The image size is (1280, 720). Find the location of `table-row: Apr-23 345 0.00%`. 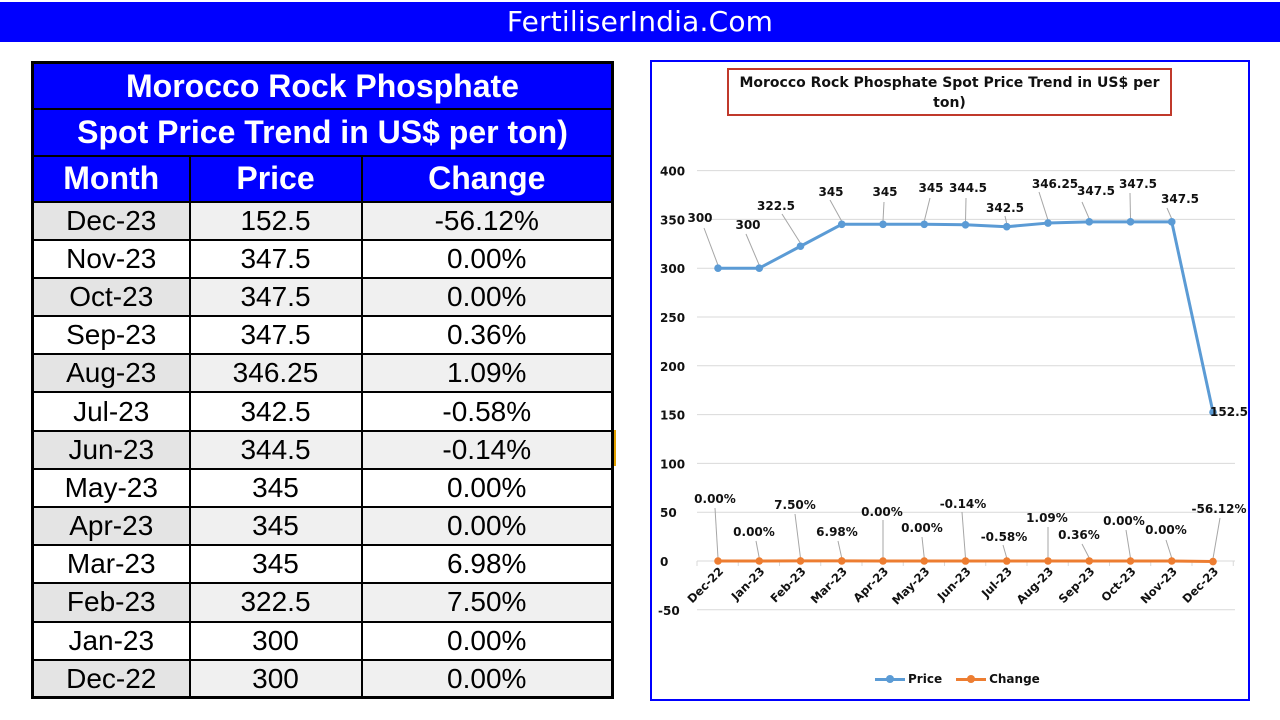

table-row: Apr-23 345 0.00% is located at coordinates (322, 526).